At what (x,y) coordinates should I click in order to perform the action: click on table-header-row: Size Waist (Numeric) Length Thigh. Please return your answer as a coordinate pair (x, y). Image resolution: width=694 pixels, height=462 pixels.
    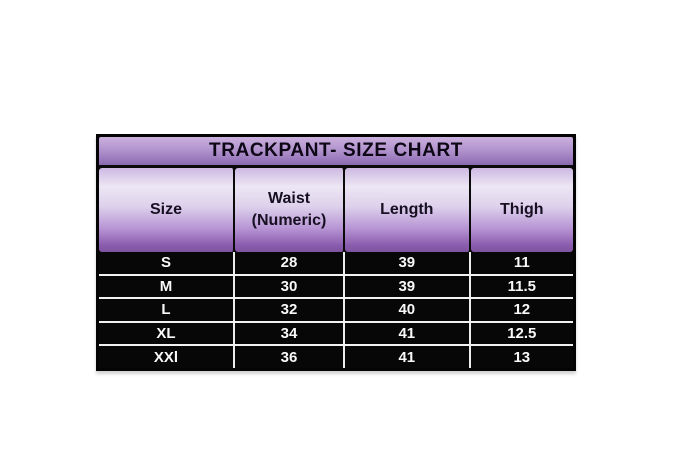
    Looking at the image, I should click on (336, 210).